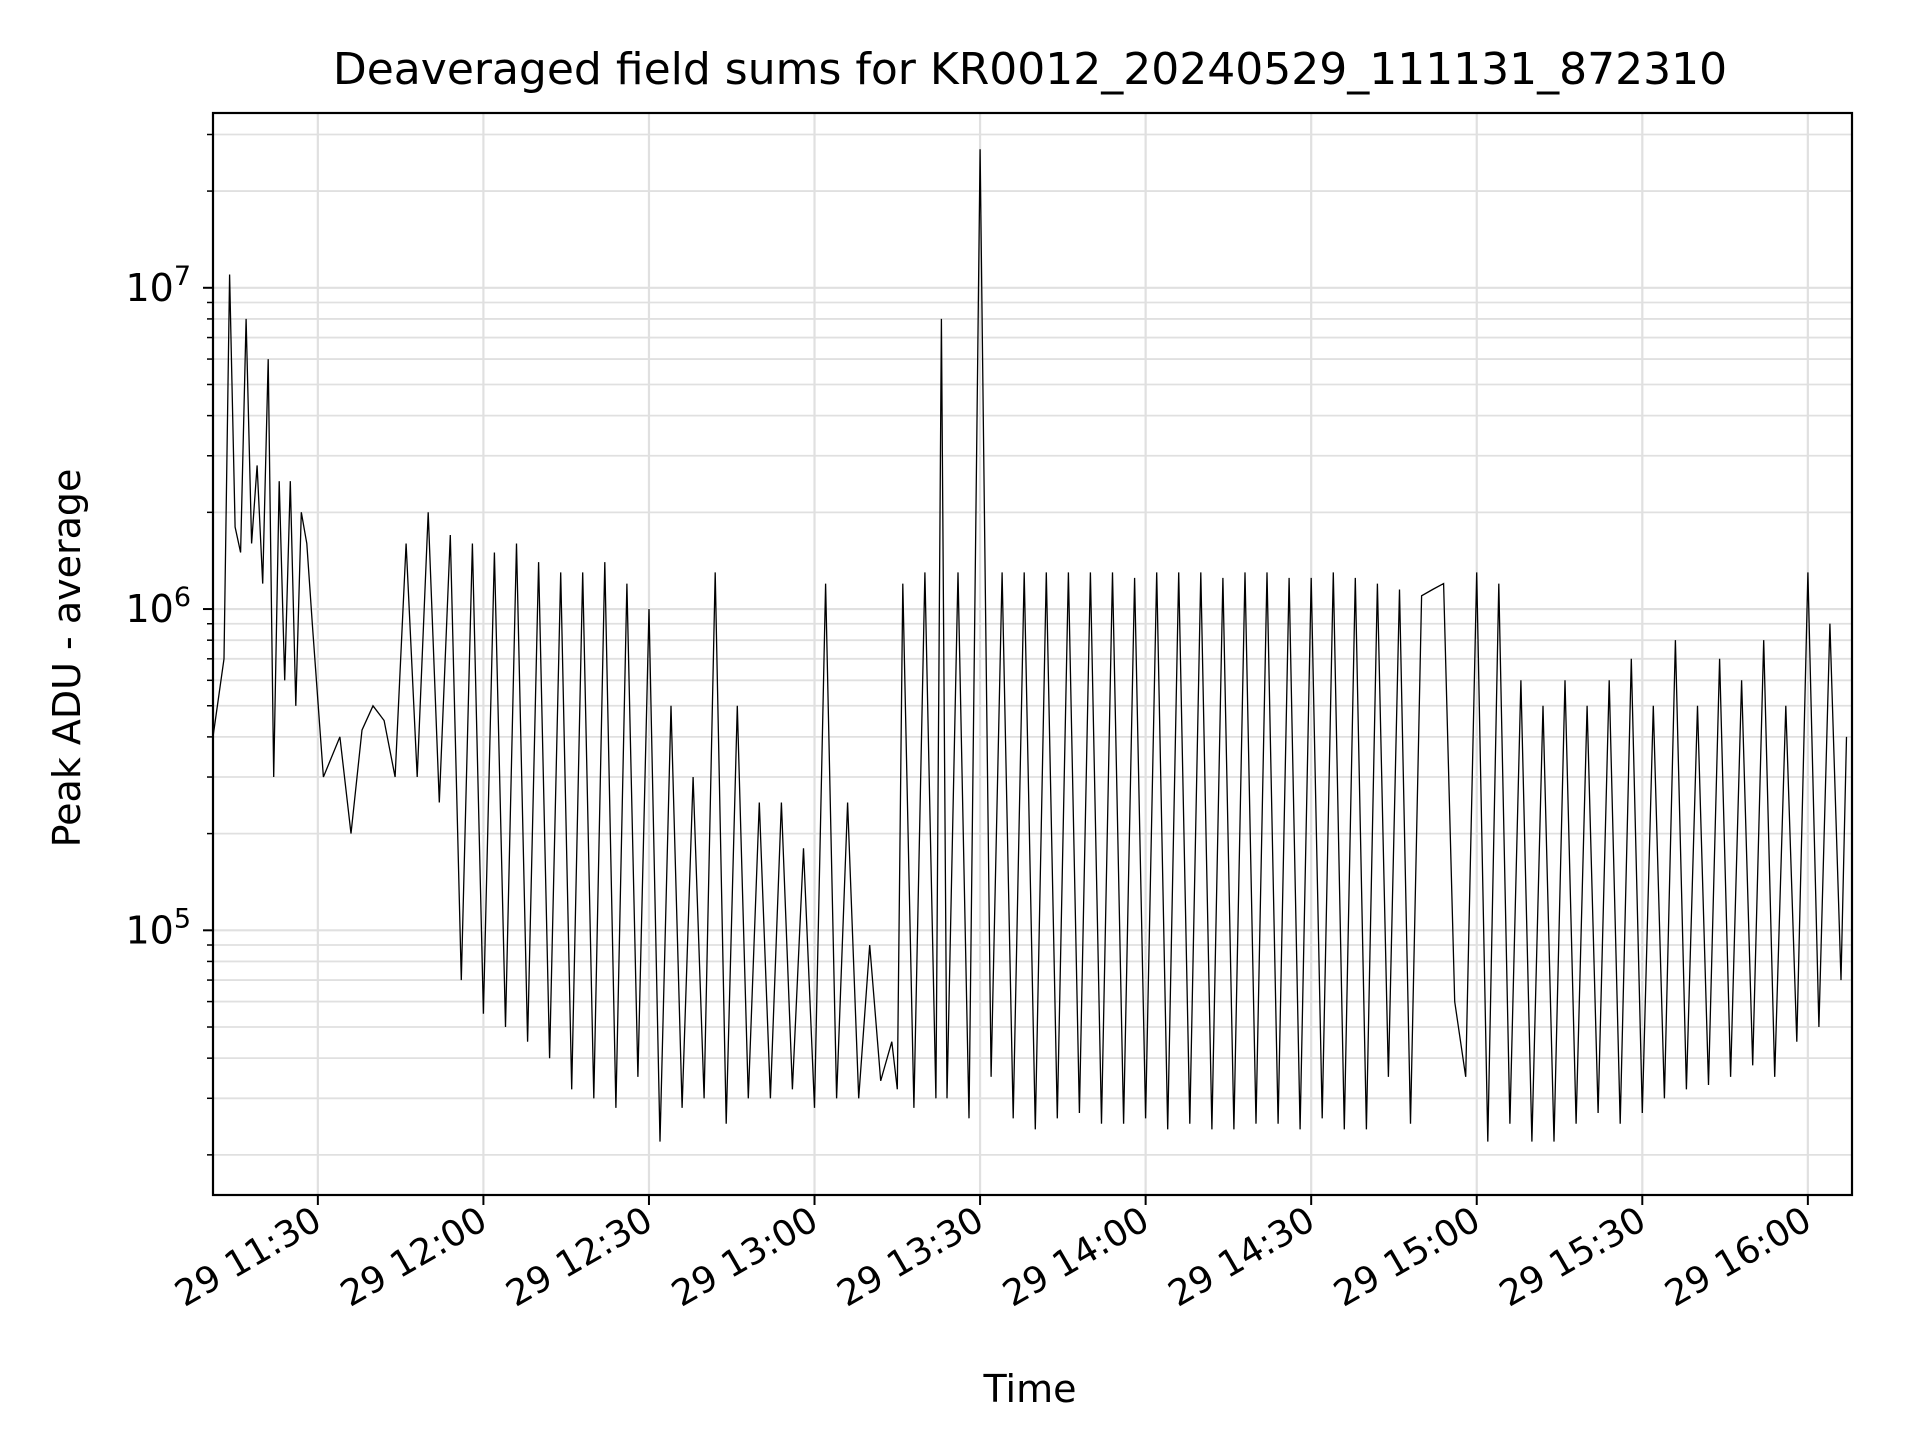 The width and height of the screenshot is (1920, 1444). What do you see at coordinates (248, 1257) in the screenshot?
I see `x-tick-label: 29 11:30` at bounding box center [248, 1257].